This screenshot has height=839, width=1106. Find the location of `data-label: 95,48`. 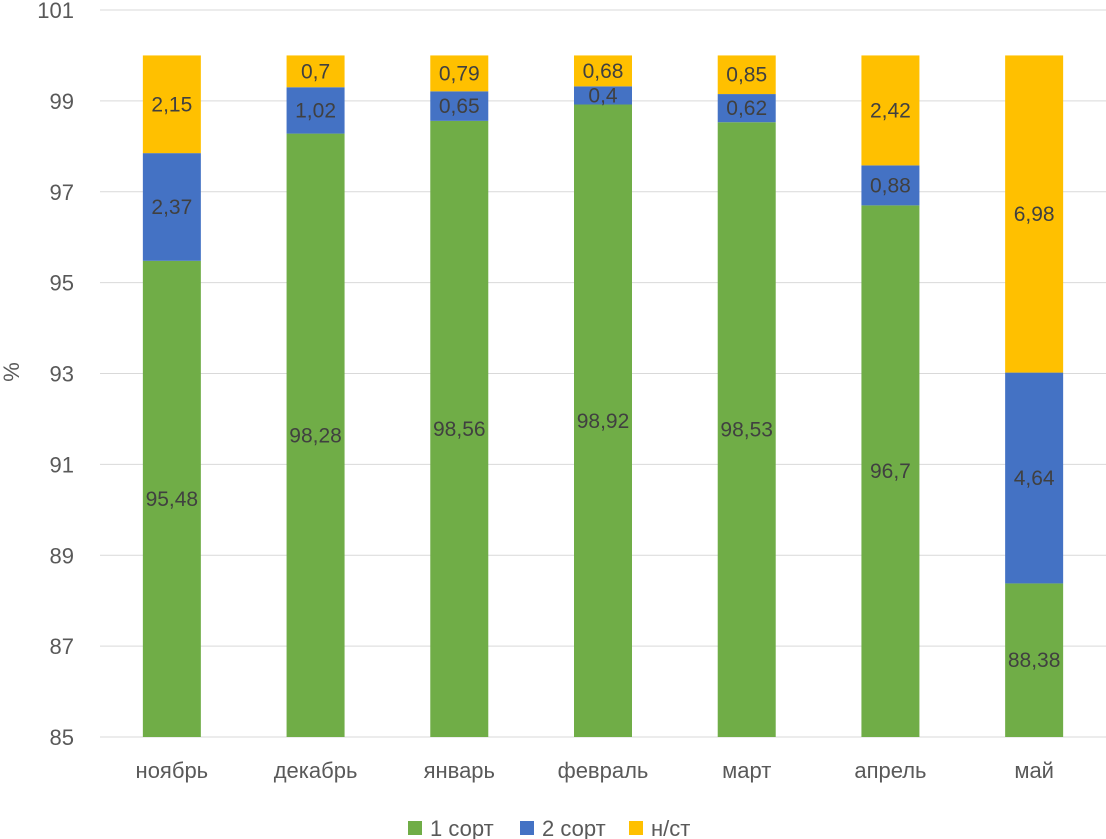

data-label: 95,48 is located at coordinates (172, 499).